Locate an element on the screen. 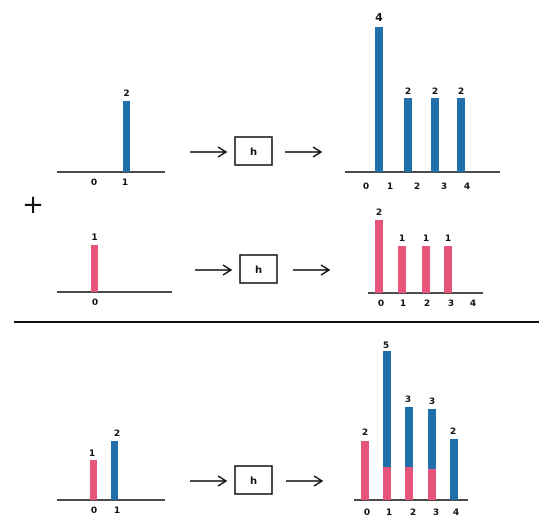 This screenshot has height=530, width=548. bottom-arrow-in is located at coordinates (209, 481).